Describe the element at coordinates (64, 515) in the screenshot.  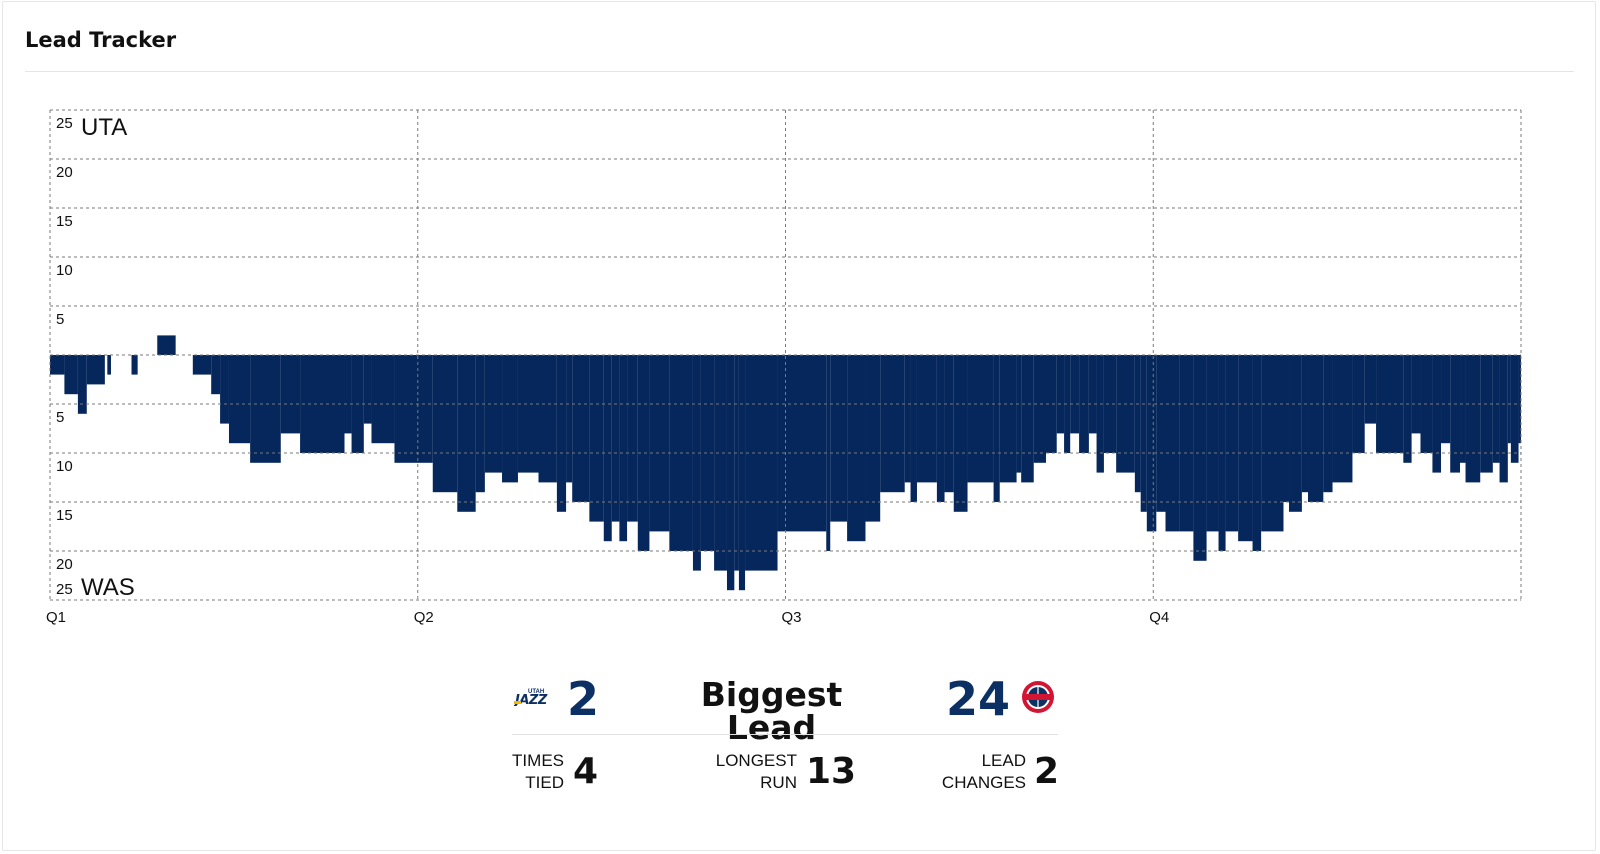
I see `y-tick-label: 15` at that location.